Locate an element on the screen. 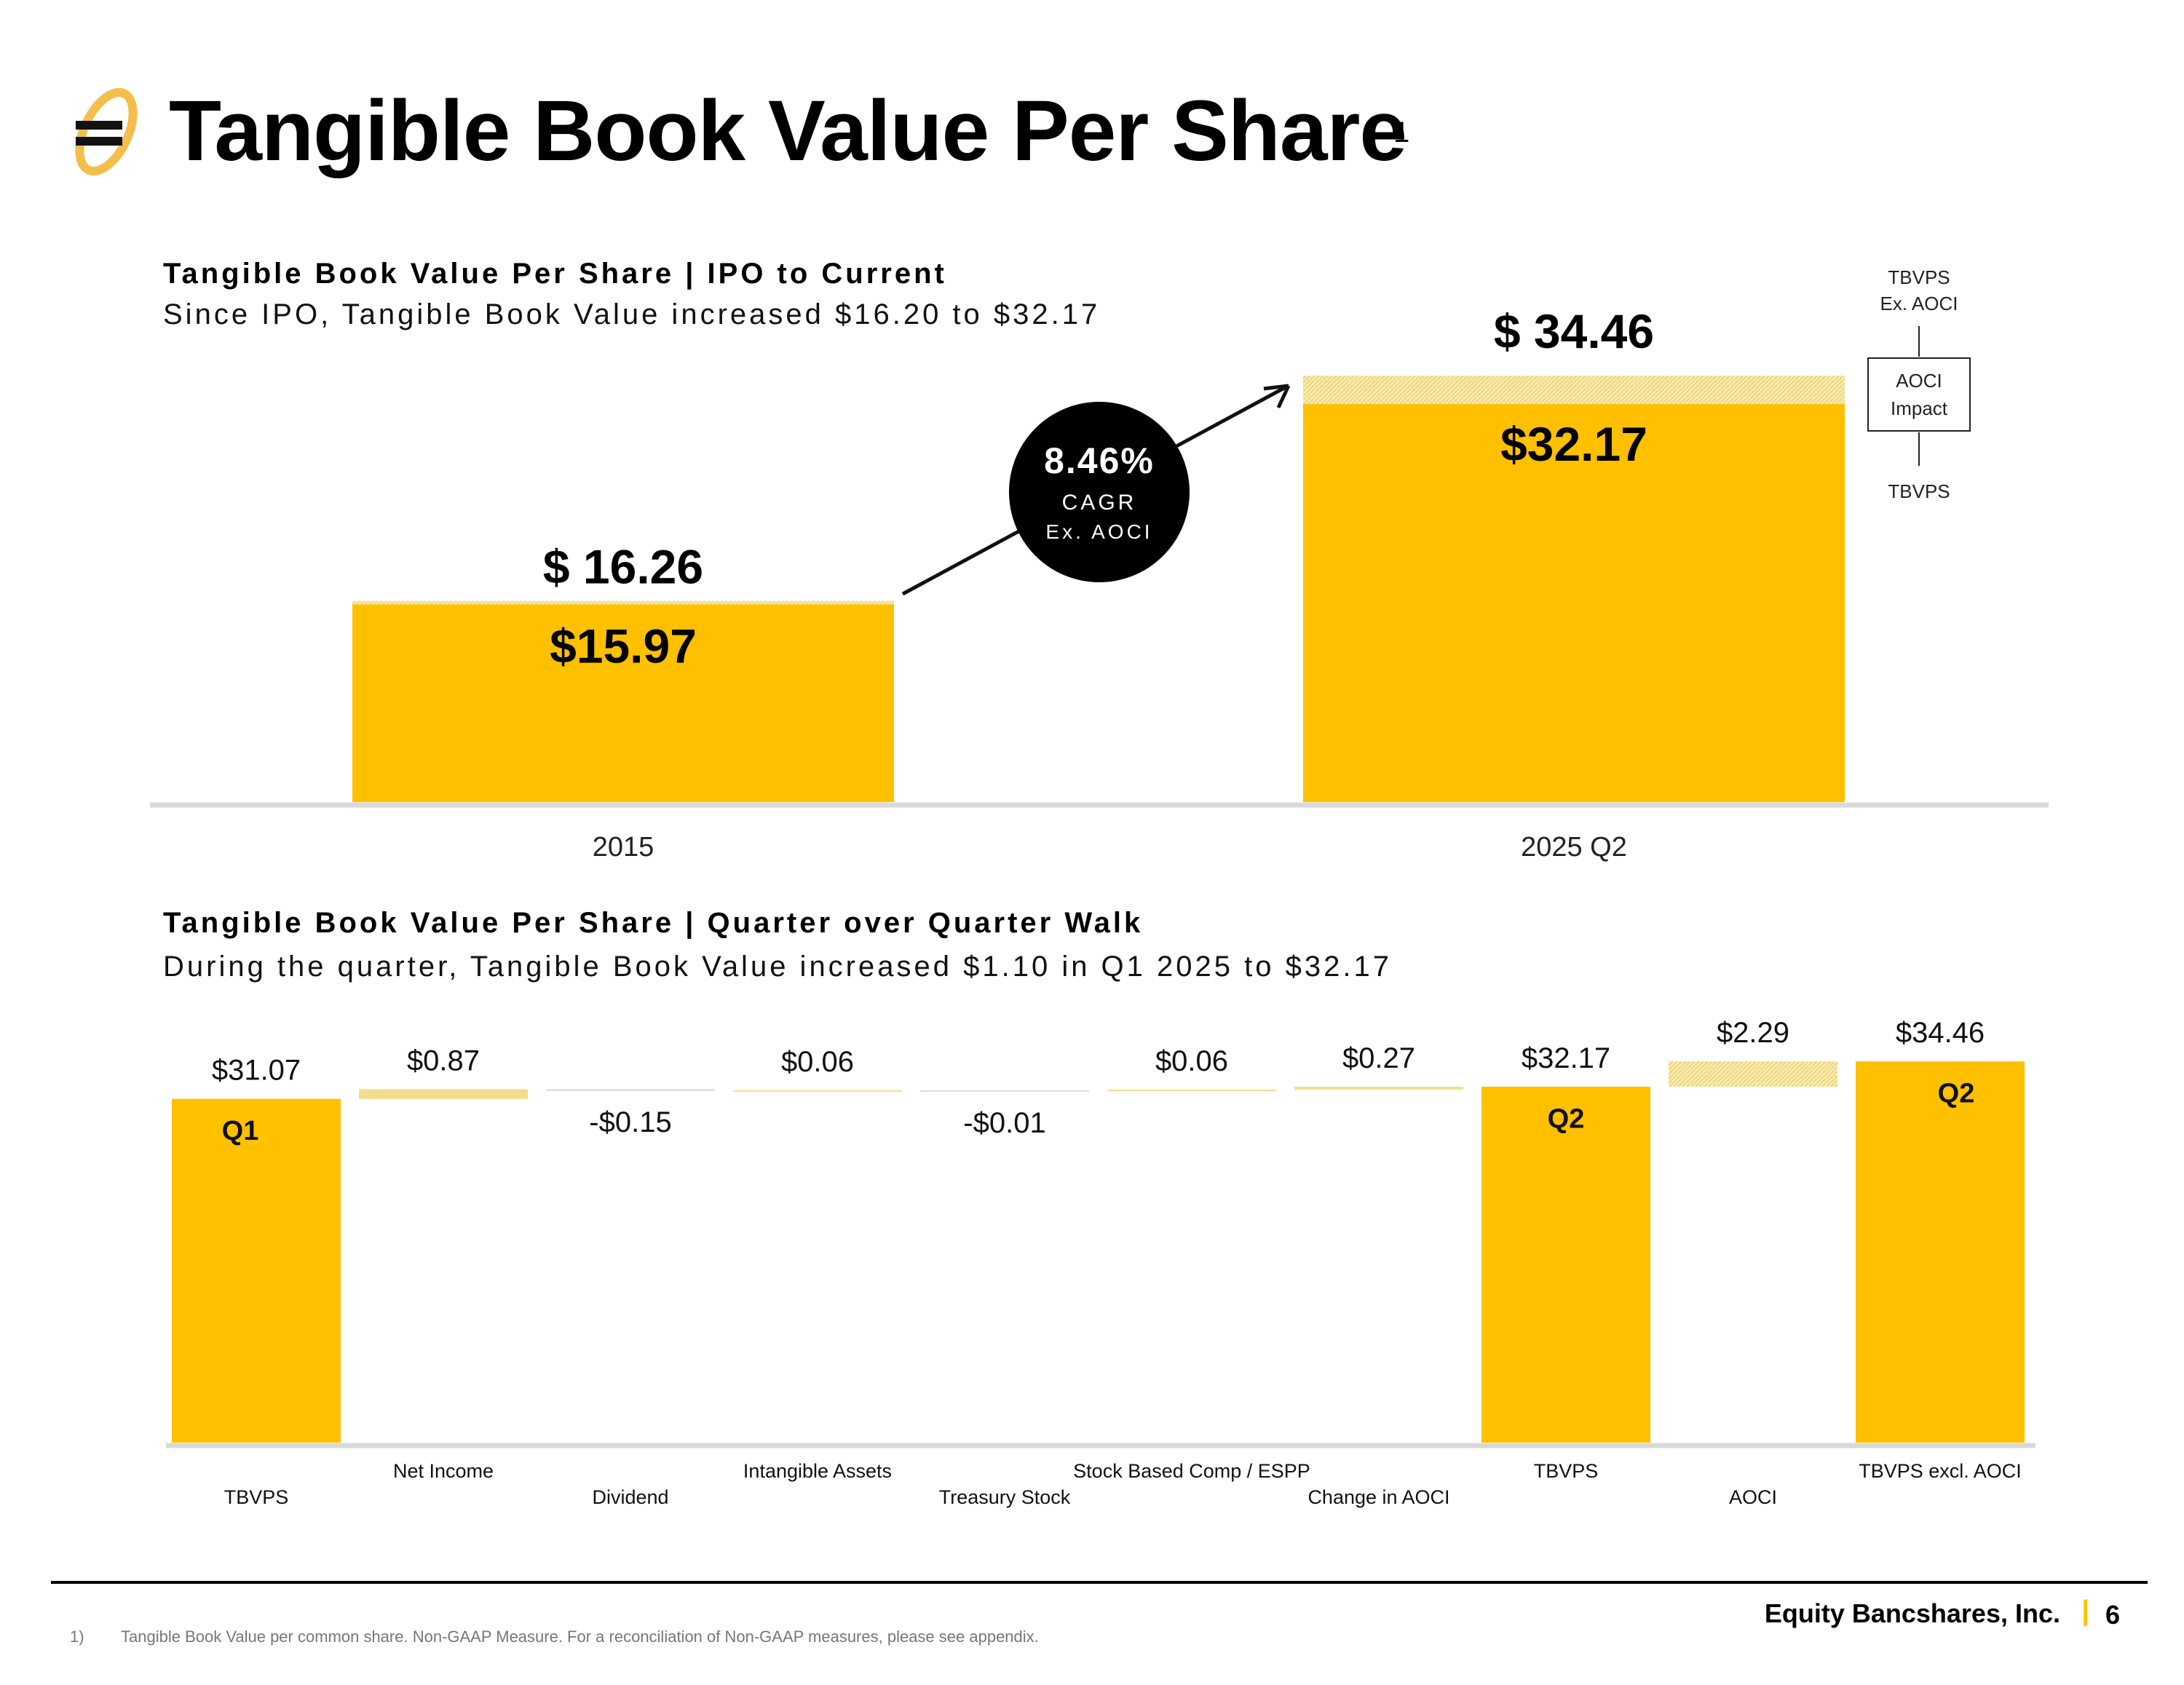 This screenshot has width=2184, height=1685. waterfall-value-label-1: $0.87 is located at coordinates (443, 1061).